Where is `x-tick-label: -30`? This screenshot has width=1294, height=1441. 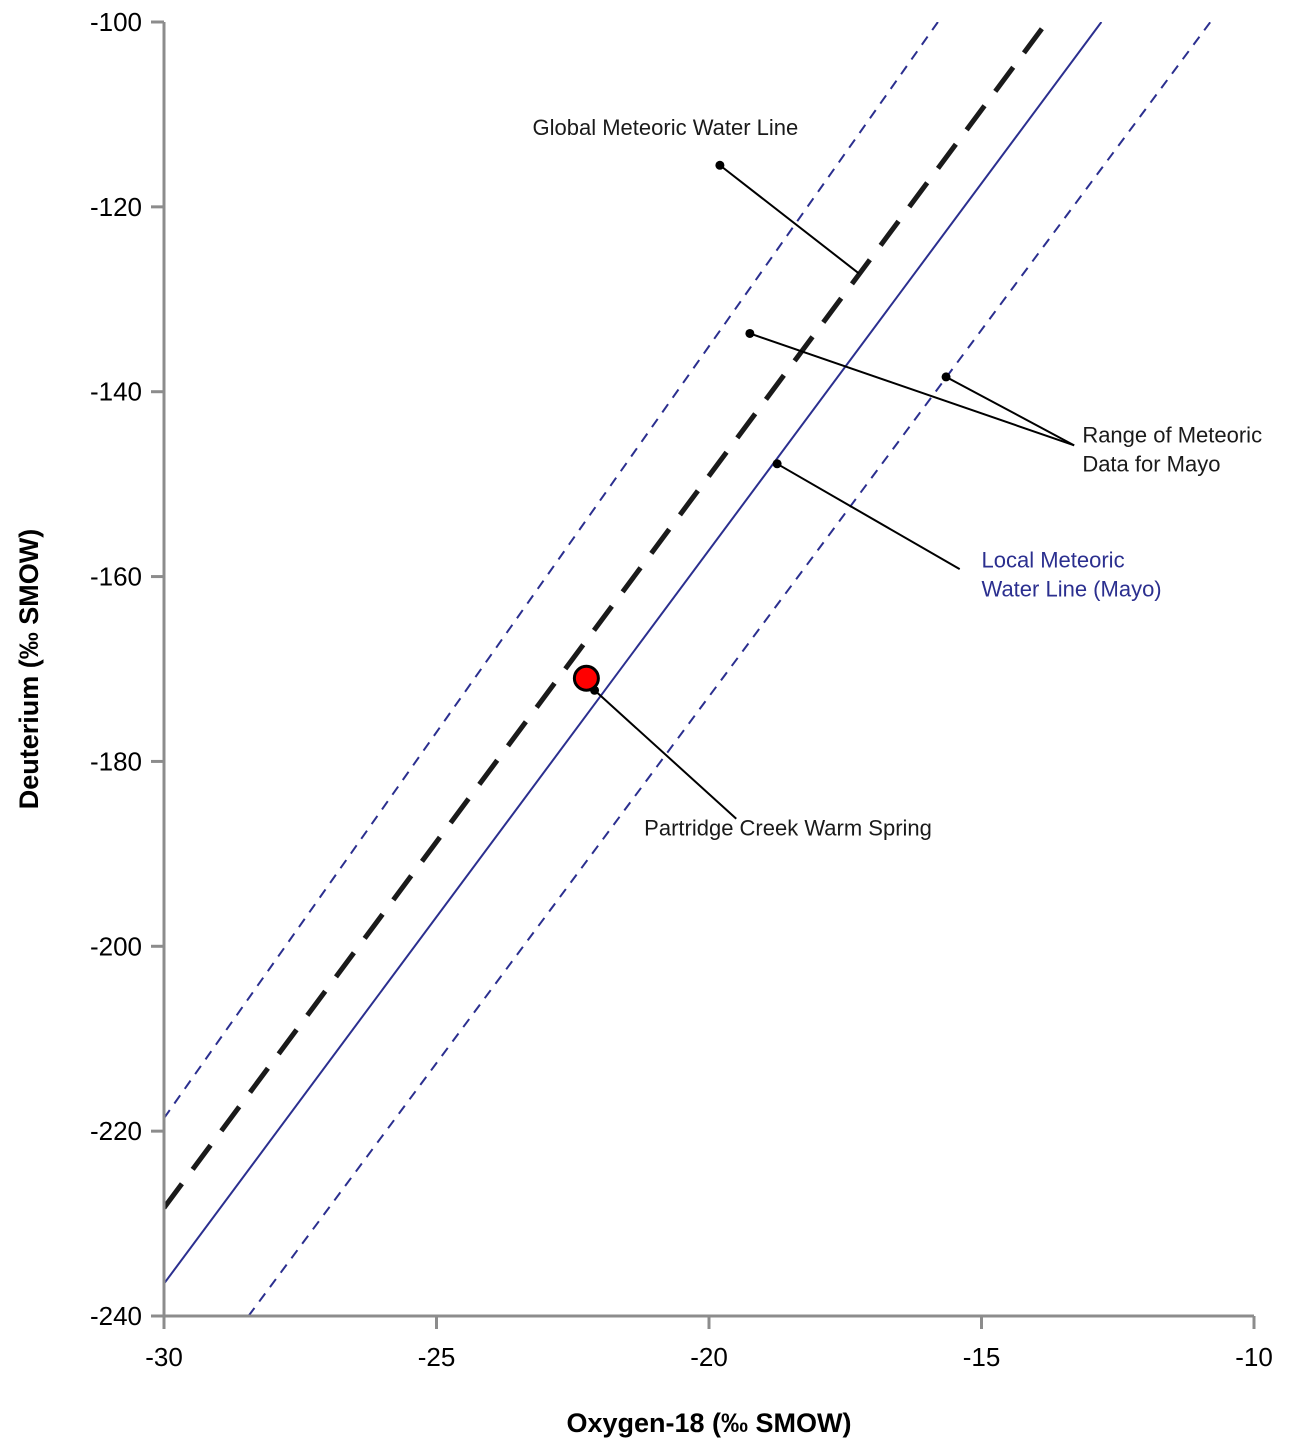 x-tick-label: -30 is located at coordinates (164, 1357).